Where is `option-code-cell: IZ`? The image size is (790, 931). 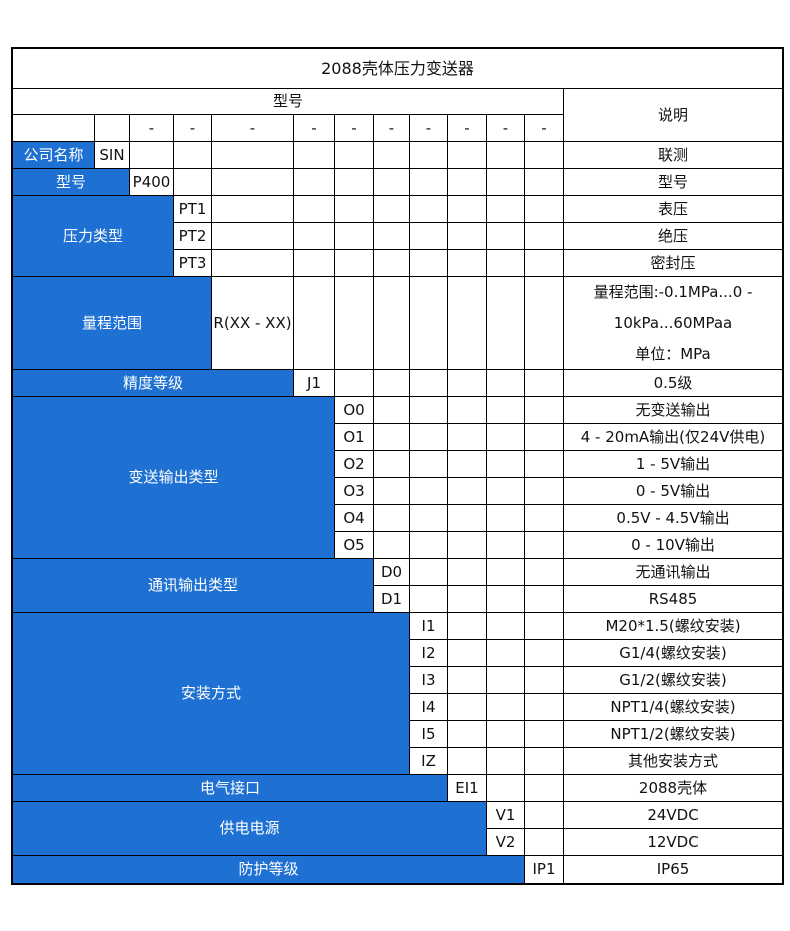
option-code-cell: IZ is located at coordinates (429, 761).